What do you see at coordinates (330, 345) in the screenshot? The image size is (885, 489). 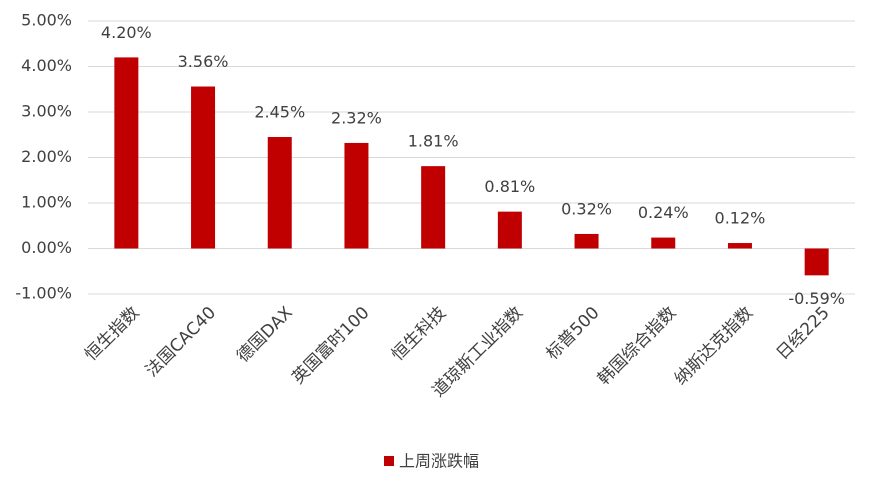 I see `x-tick-label: 英国富时100` at bounding box center [330, 345].